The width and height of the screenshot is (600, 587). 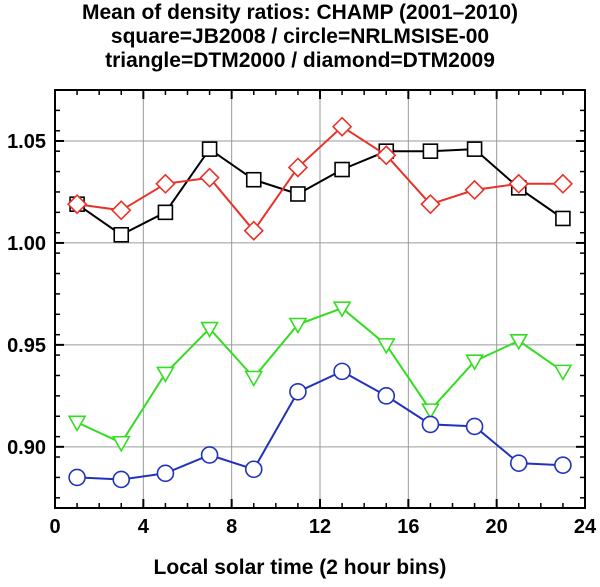 What do you see at coordinates (300, 567) in the screenshot?
I see `x-axis-label: Local solar time (2 hour bins)` at bounding box center [300, 567].